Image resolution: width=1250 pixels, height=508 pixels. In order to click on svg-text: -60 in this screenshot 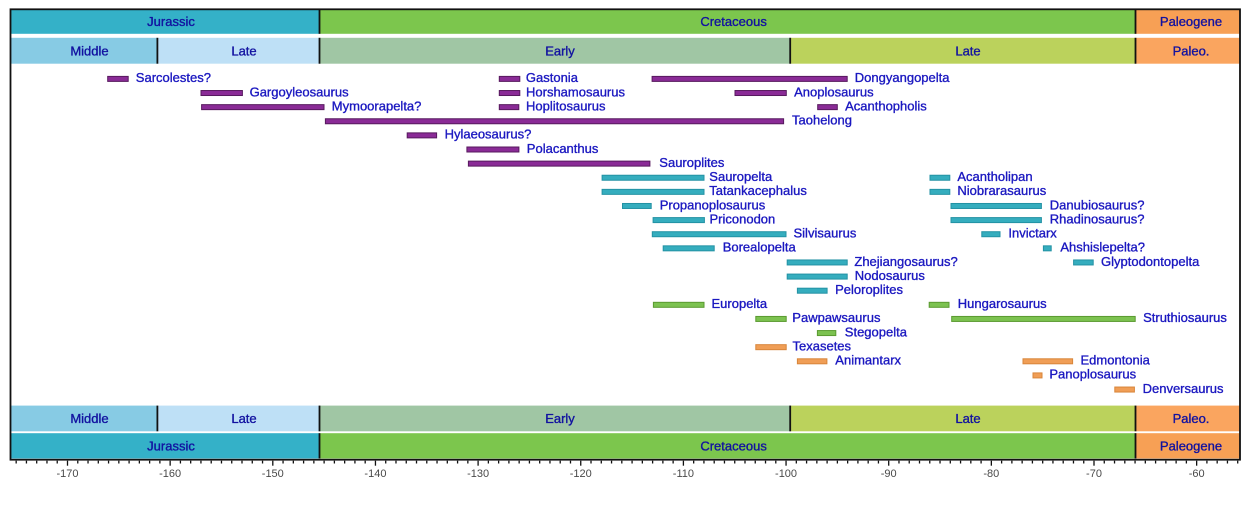, I will do `click(1197, 474)`.